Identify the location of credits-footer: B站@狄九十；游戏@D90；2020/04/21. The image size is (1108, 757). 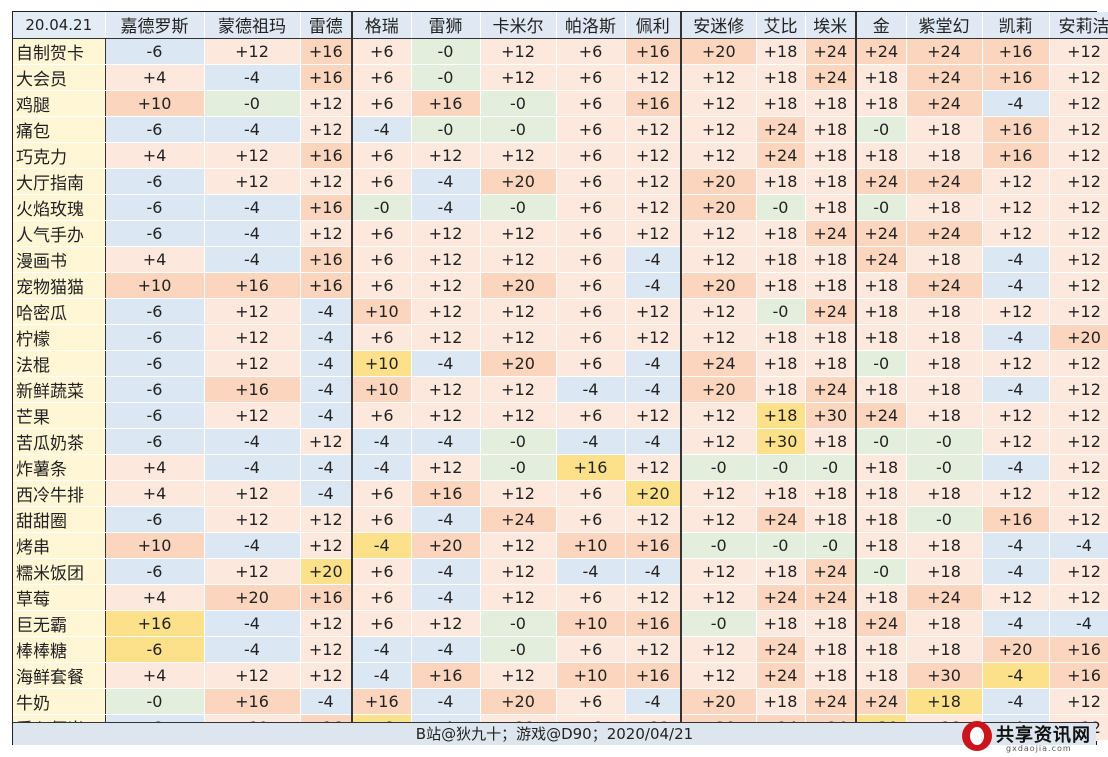
(554, 733).